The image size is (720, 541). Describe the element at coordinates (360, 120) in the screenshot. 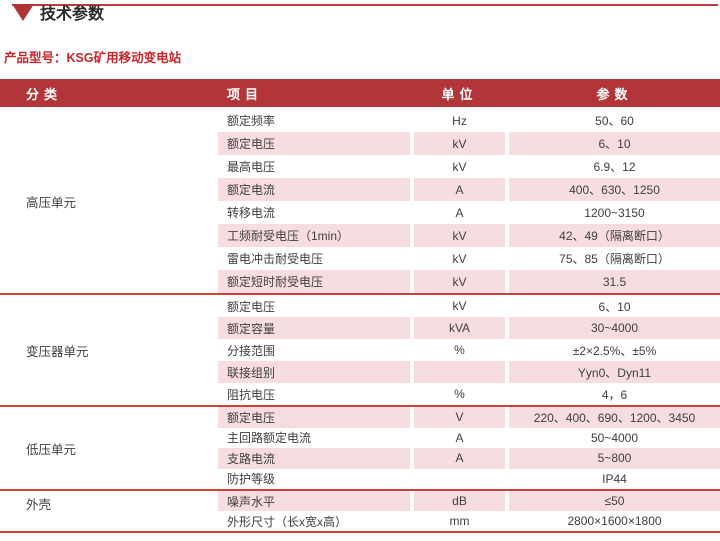

I see `table-row: 额定频率 Hz 50、60` at that location.